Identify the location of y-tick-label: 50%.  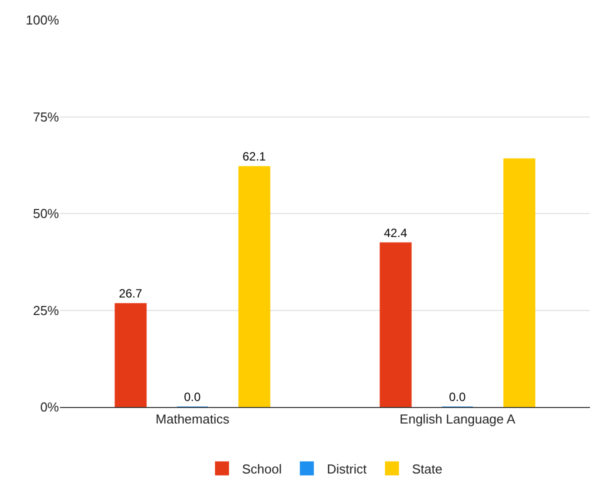
(46, 214).